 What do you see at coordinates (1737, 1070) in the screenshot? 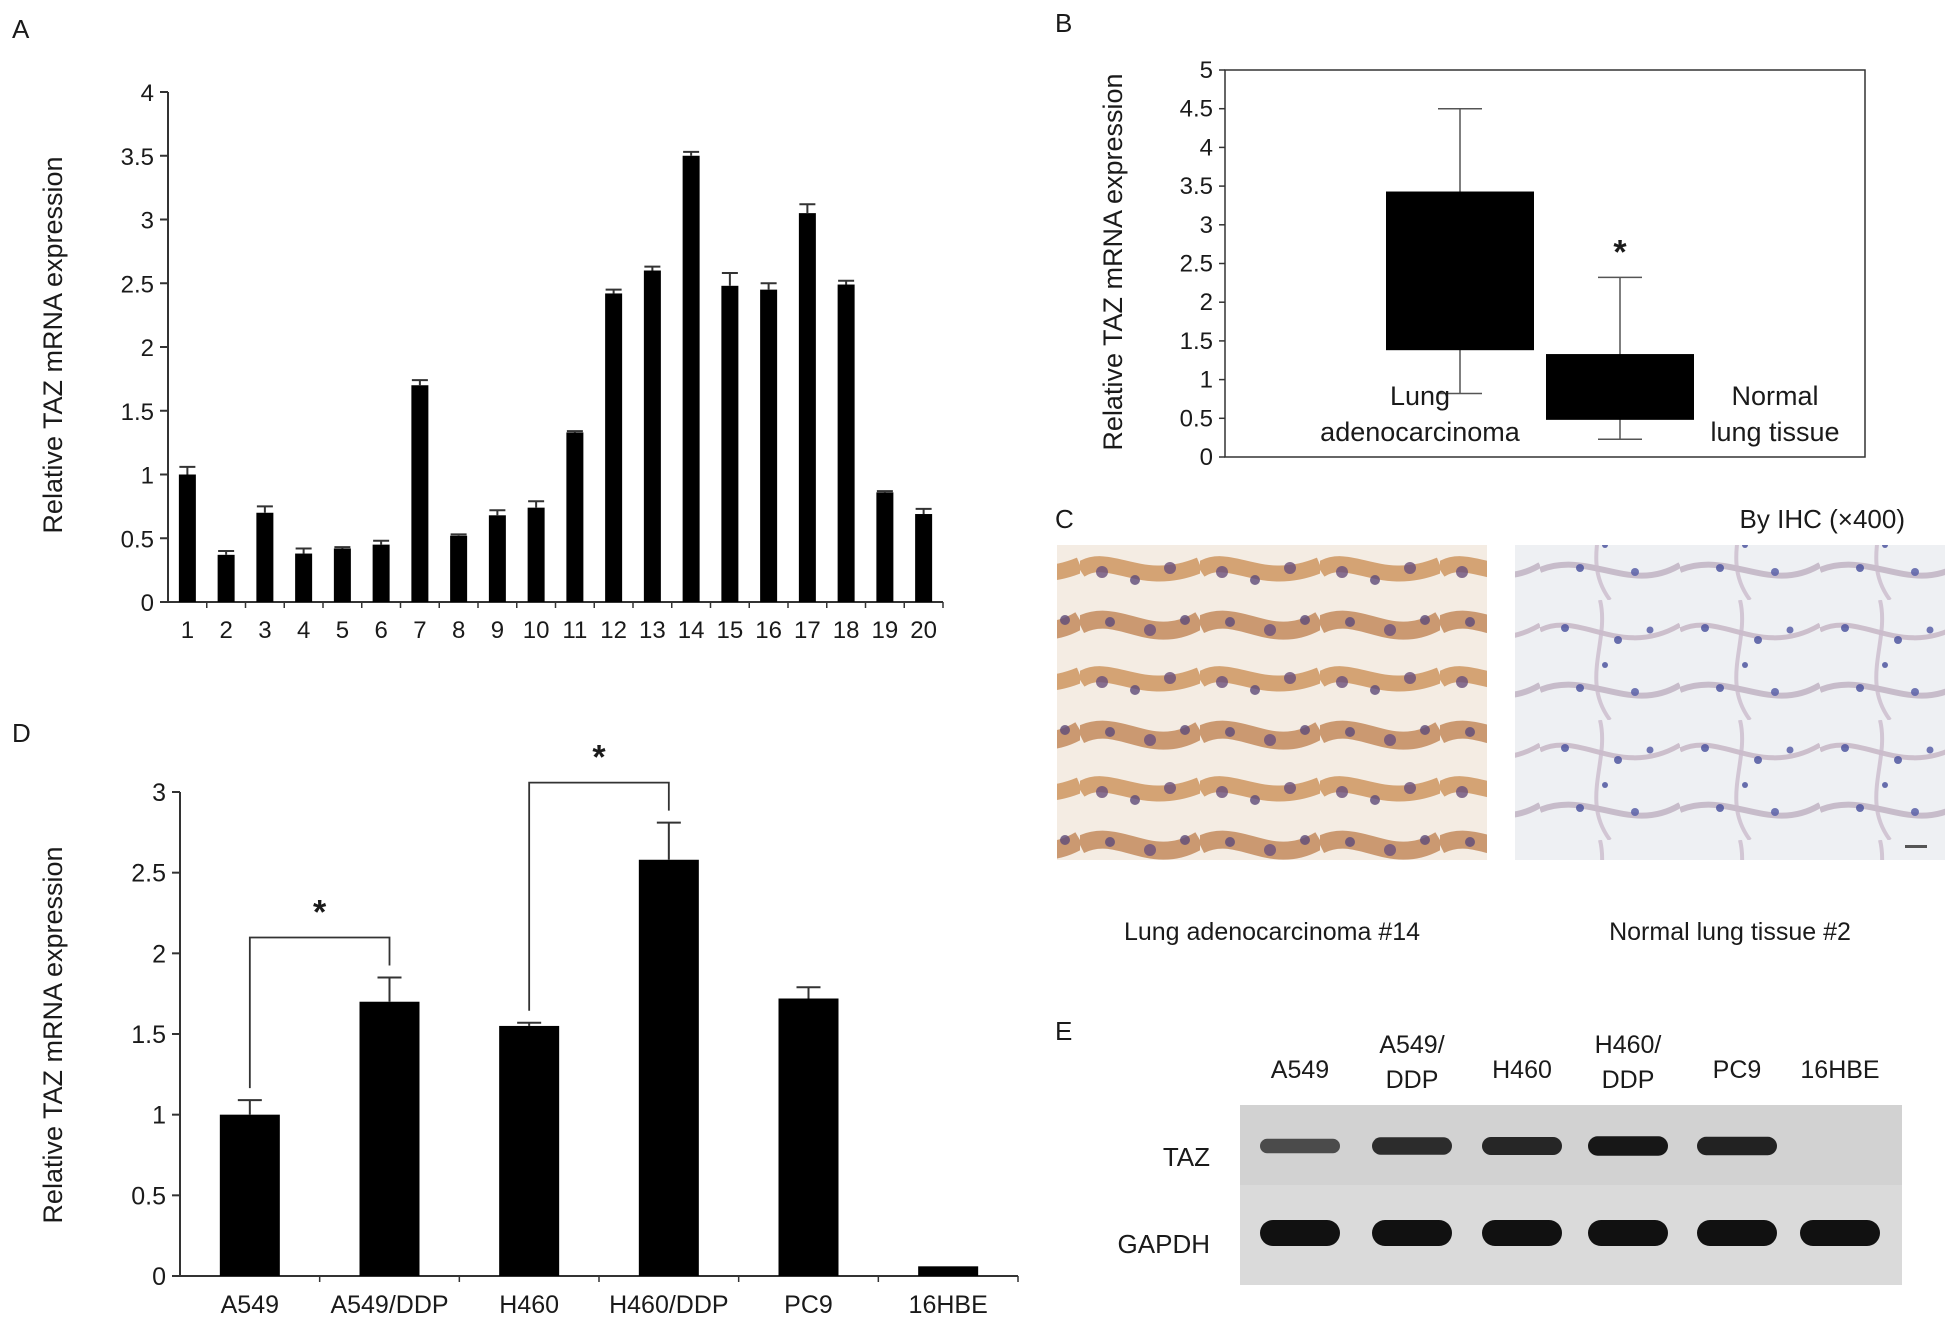
I see `lane-label: PC9` at bounding box center [1737, 1070].